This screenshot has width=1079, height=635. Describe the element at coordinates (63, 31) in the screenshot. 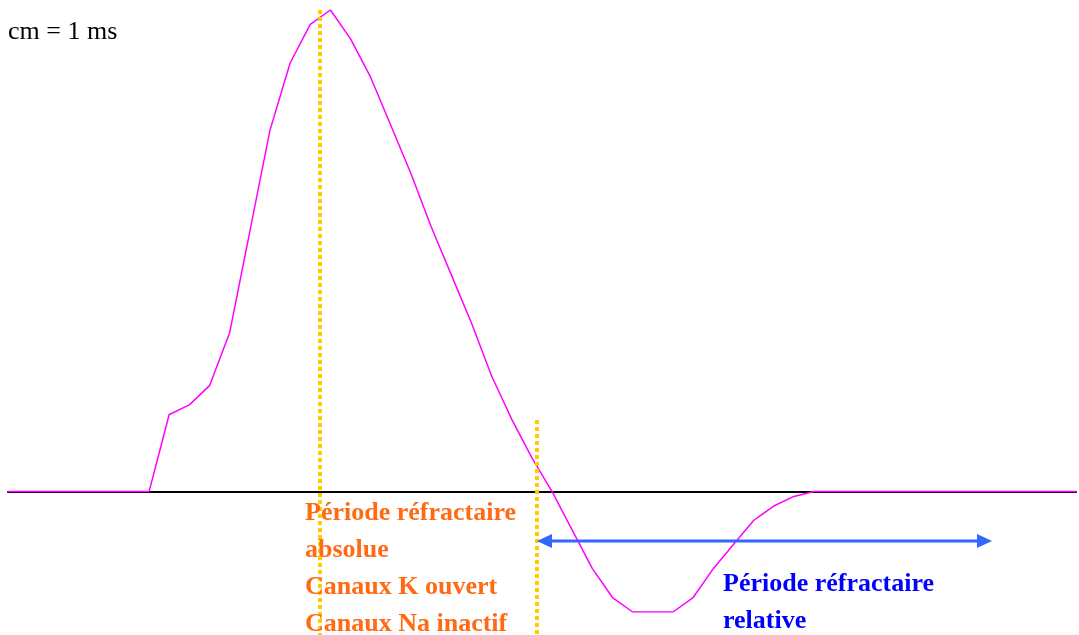

I see `annotation: cm = 1 ms` at that location.